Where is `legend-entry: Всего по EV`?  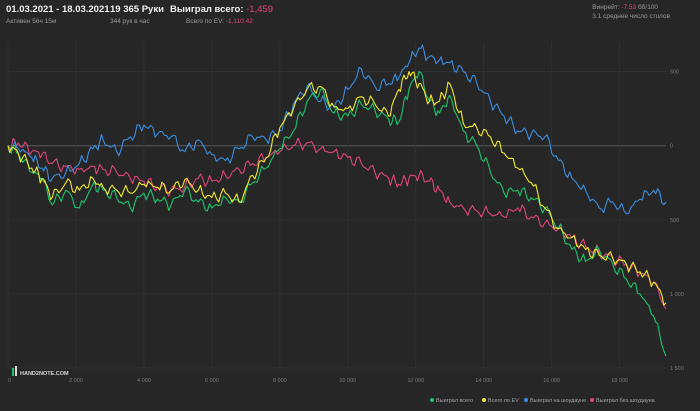
legend-entry: Всего по EV is located at coordinates (503, 401).